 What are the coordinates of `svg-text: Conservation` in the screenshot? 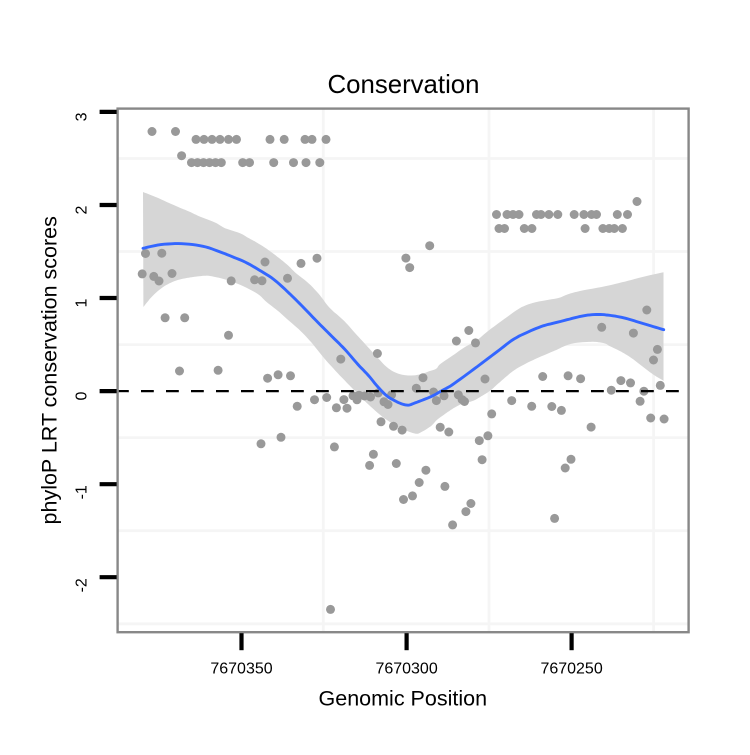 It's located at (404, 85).